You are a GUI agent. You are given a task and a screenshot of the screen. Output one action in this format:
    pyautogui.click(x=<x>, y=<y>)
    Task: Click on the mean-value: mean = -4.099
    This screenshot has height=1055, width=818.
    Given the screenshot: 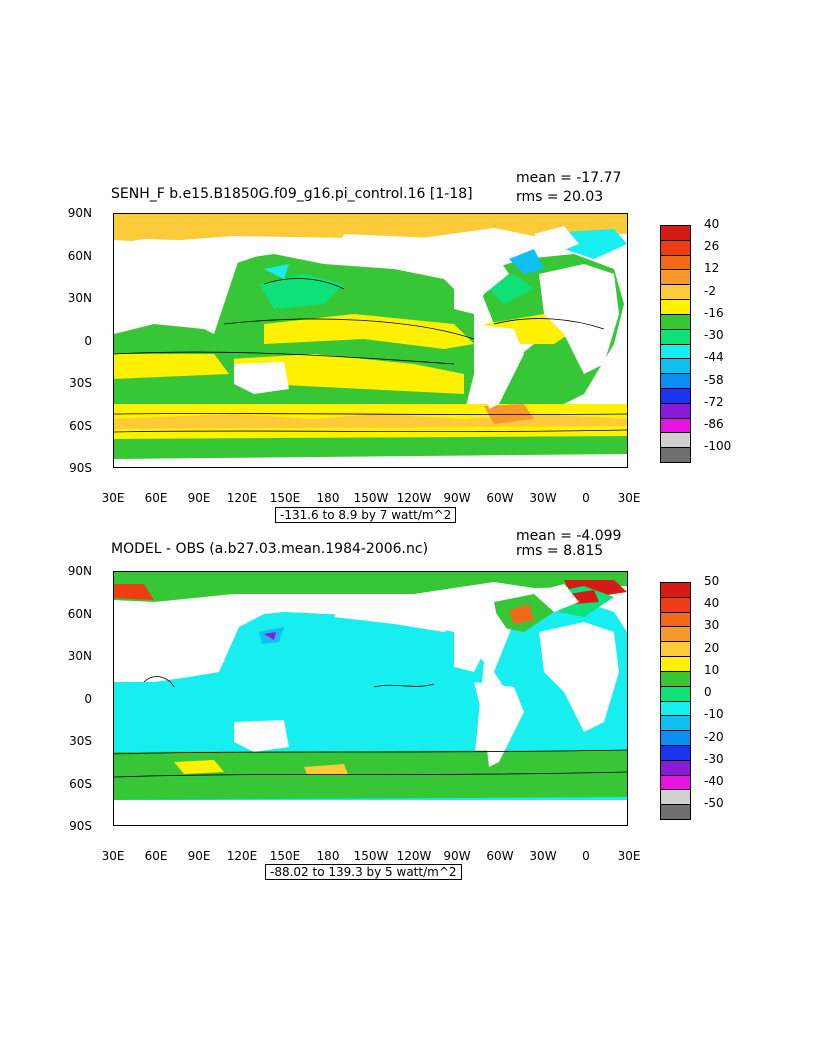 What is the action you would take?
    pyautogui.click(x=569, y=536)
    